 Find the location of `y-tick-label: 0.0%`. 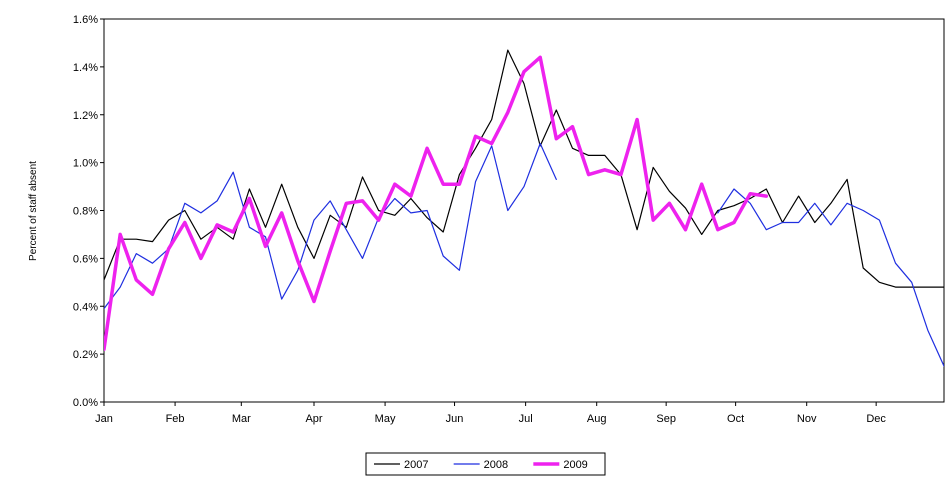

y-tick-label: 0.0% is located at coordinates (85, 403).